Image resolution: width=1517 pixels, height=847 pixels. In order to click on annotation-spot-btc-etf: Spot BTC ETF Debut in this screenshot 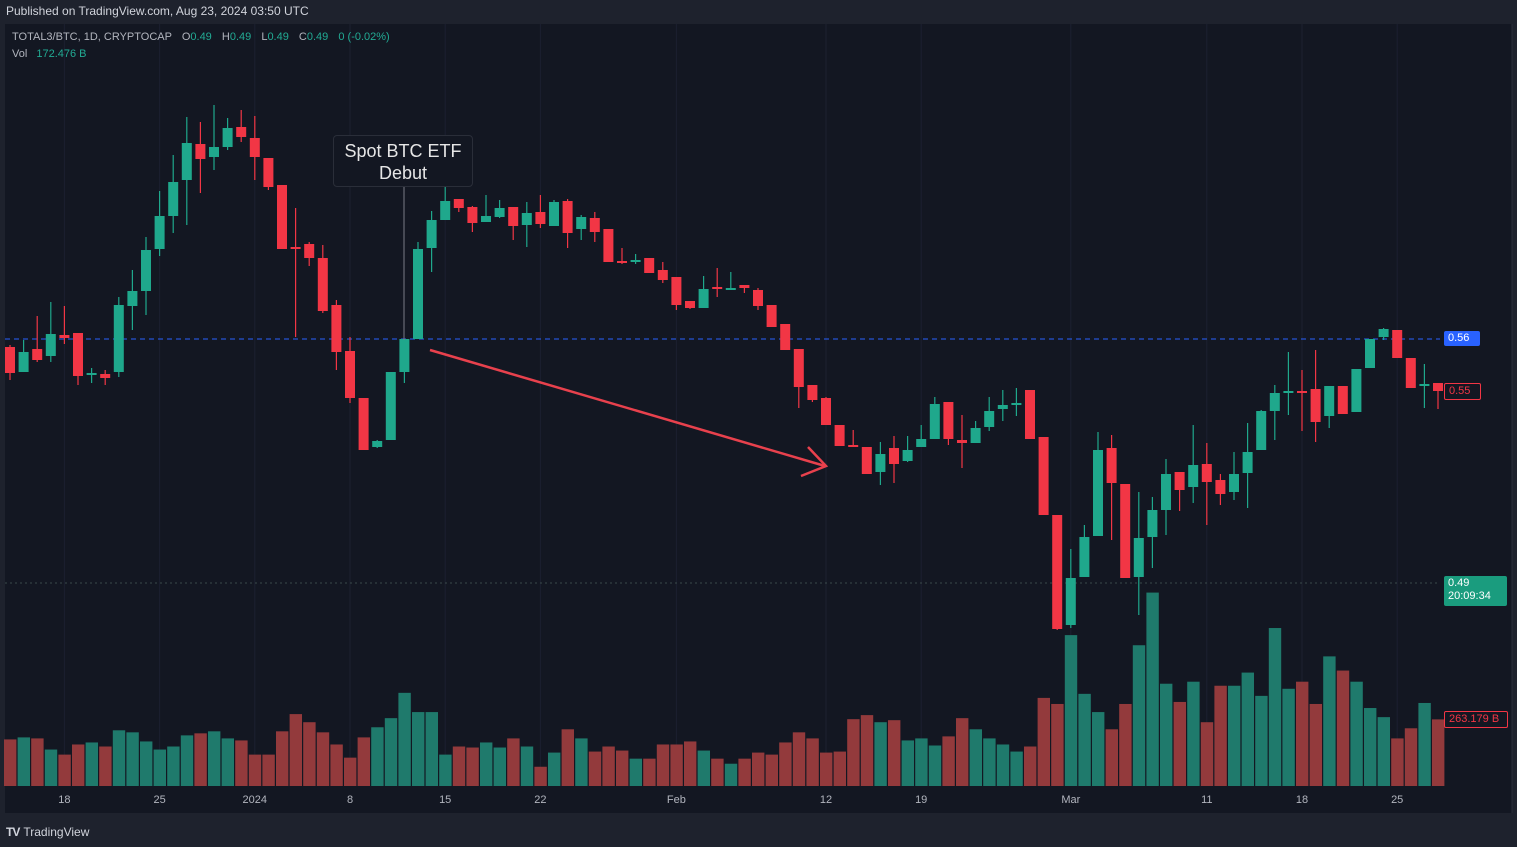, I will do `click(403, 161)`.